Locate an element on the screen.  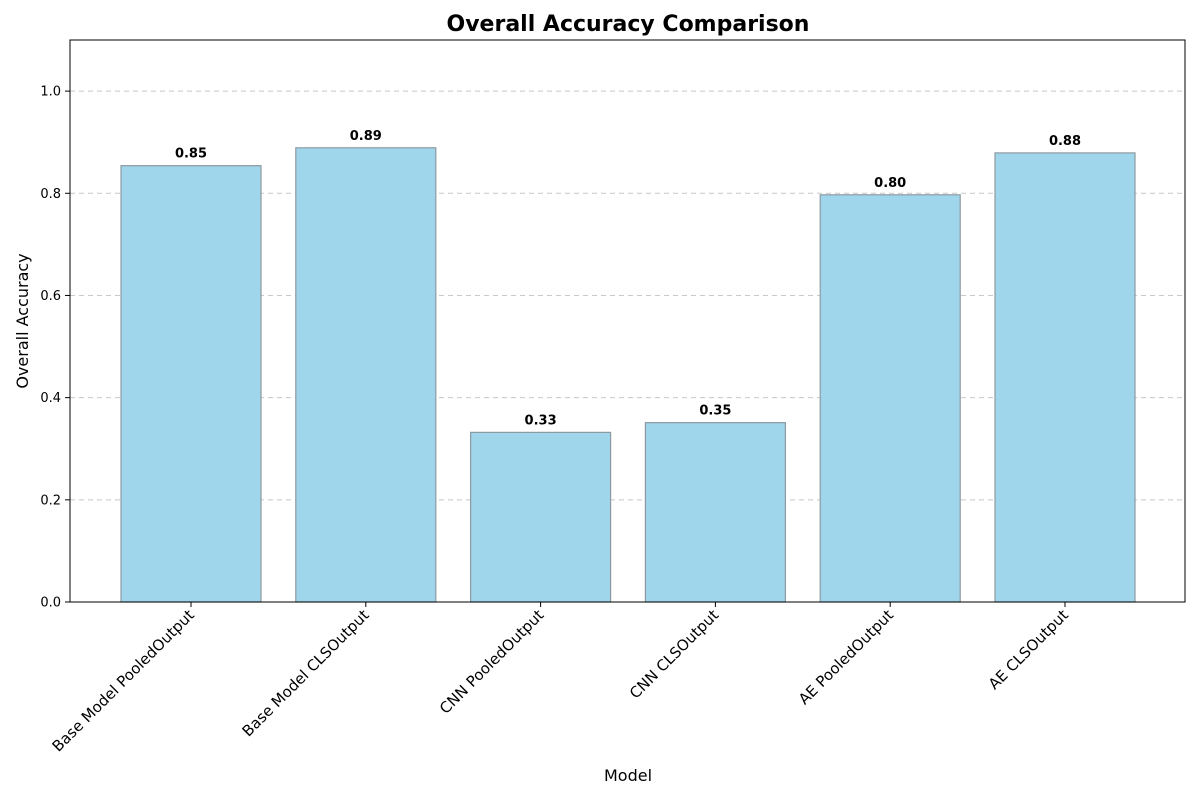
y-tick-label: 1.0 is located at coordinates (50, 92).